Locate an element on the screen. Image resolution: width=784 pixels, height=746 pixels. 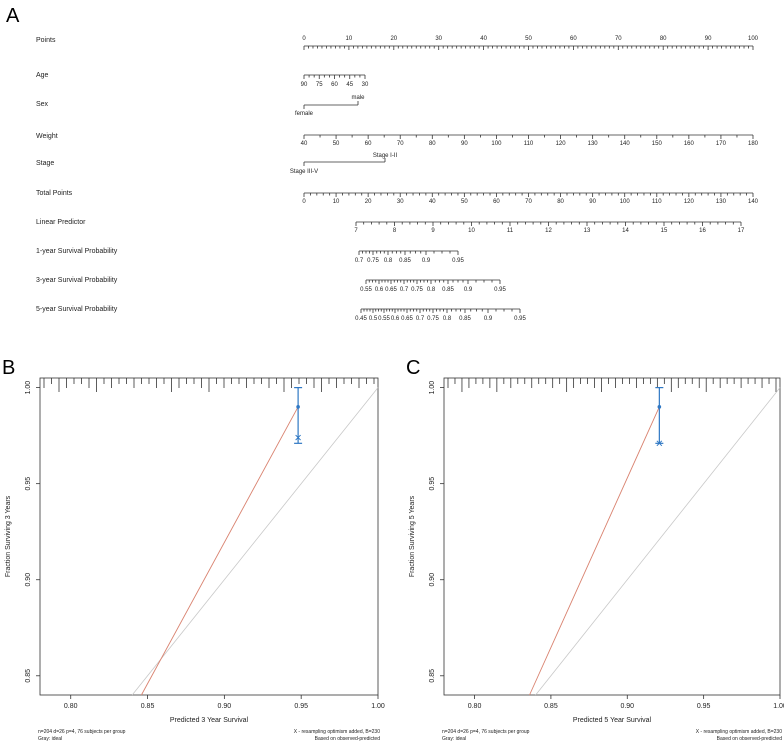
s5-scale-tick-label: 0.5 is located at coordinates (373, 319).